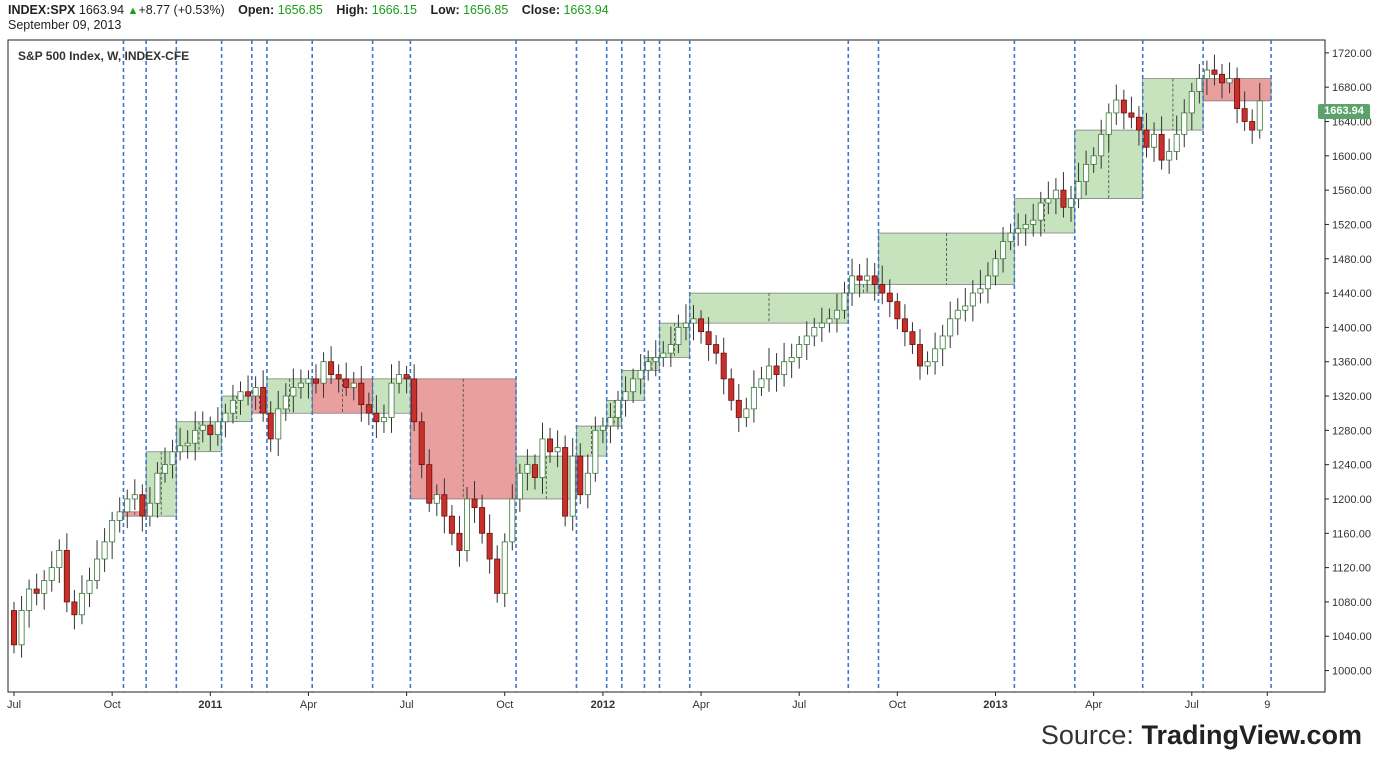  Describe the element at coordinates (700, 705) in the screenshot. I see `x-tick-label: Apr` at that location.